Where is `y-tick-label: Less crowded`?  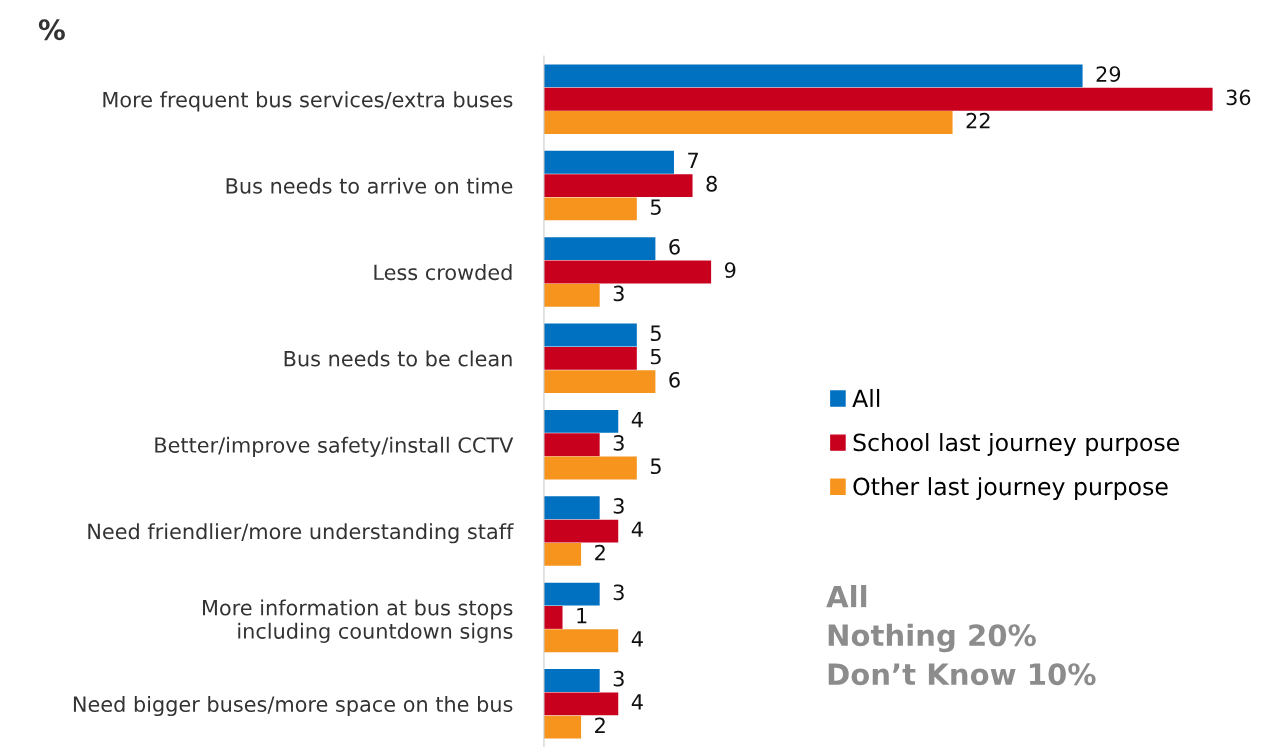 y-tick-label: Less crowded is located at coordinates (443, 272).